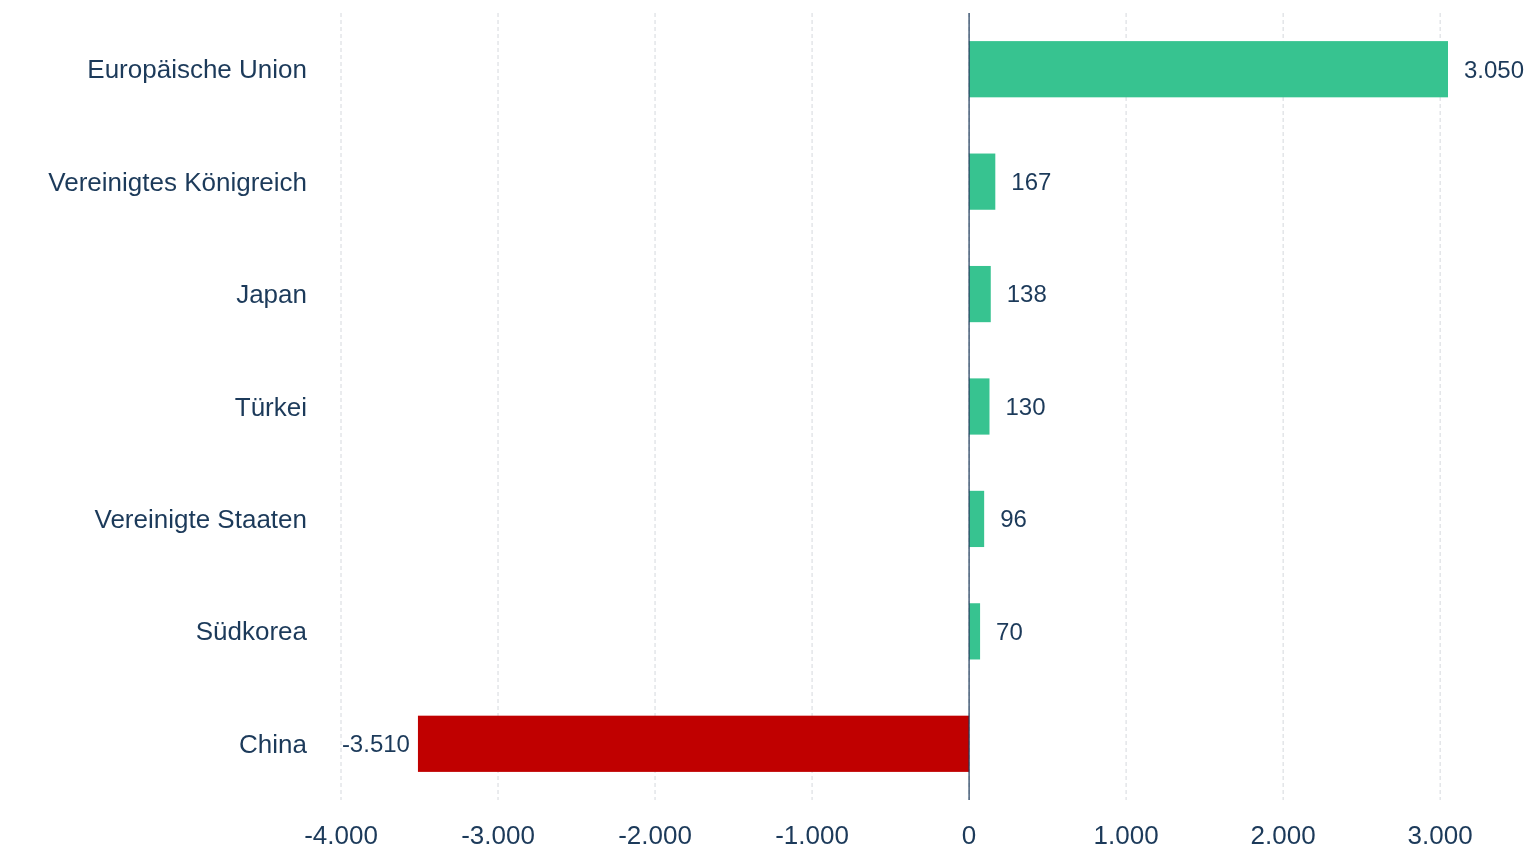 This screenshot has width=1532, height=847. Describe the element at coordinates (271, 294) in the screenshot. I see `y-tick-label: Japan` at that location.